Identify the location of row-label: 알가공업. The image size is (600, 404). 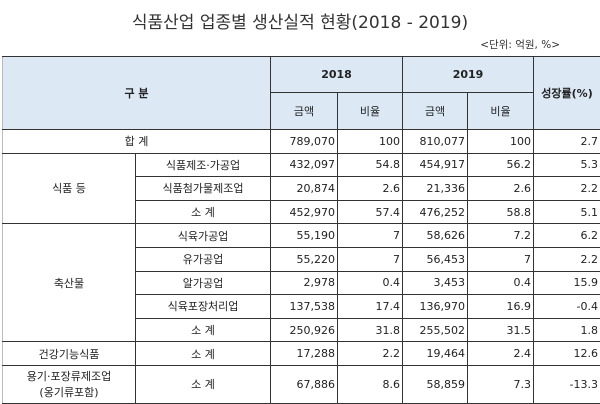
(203, 283).